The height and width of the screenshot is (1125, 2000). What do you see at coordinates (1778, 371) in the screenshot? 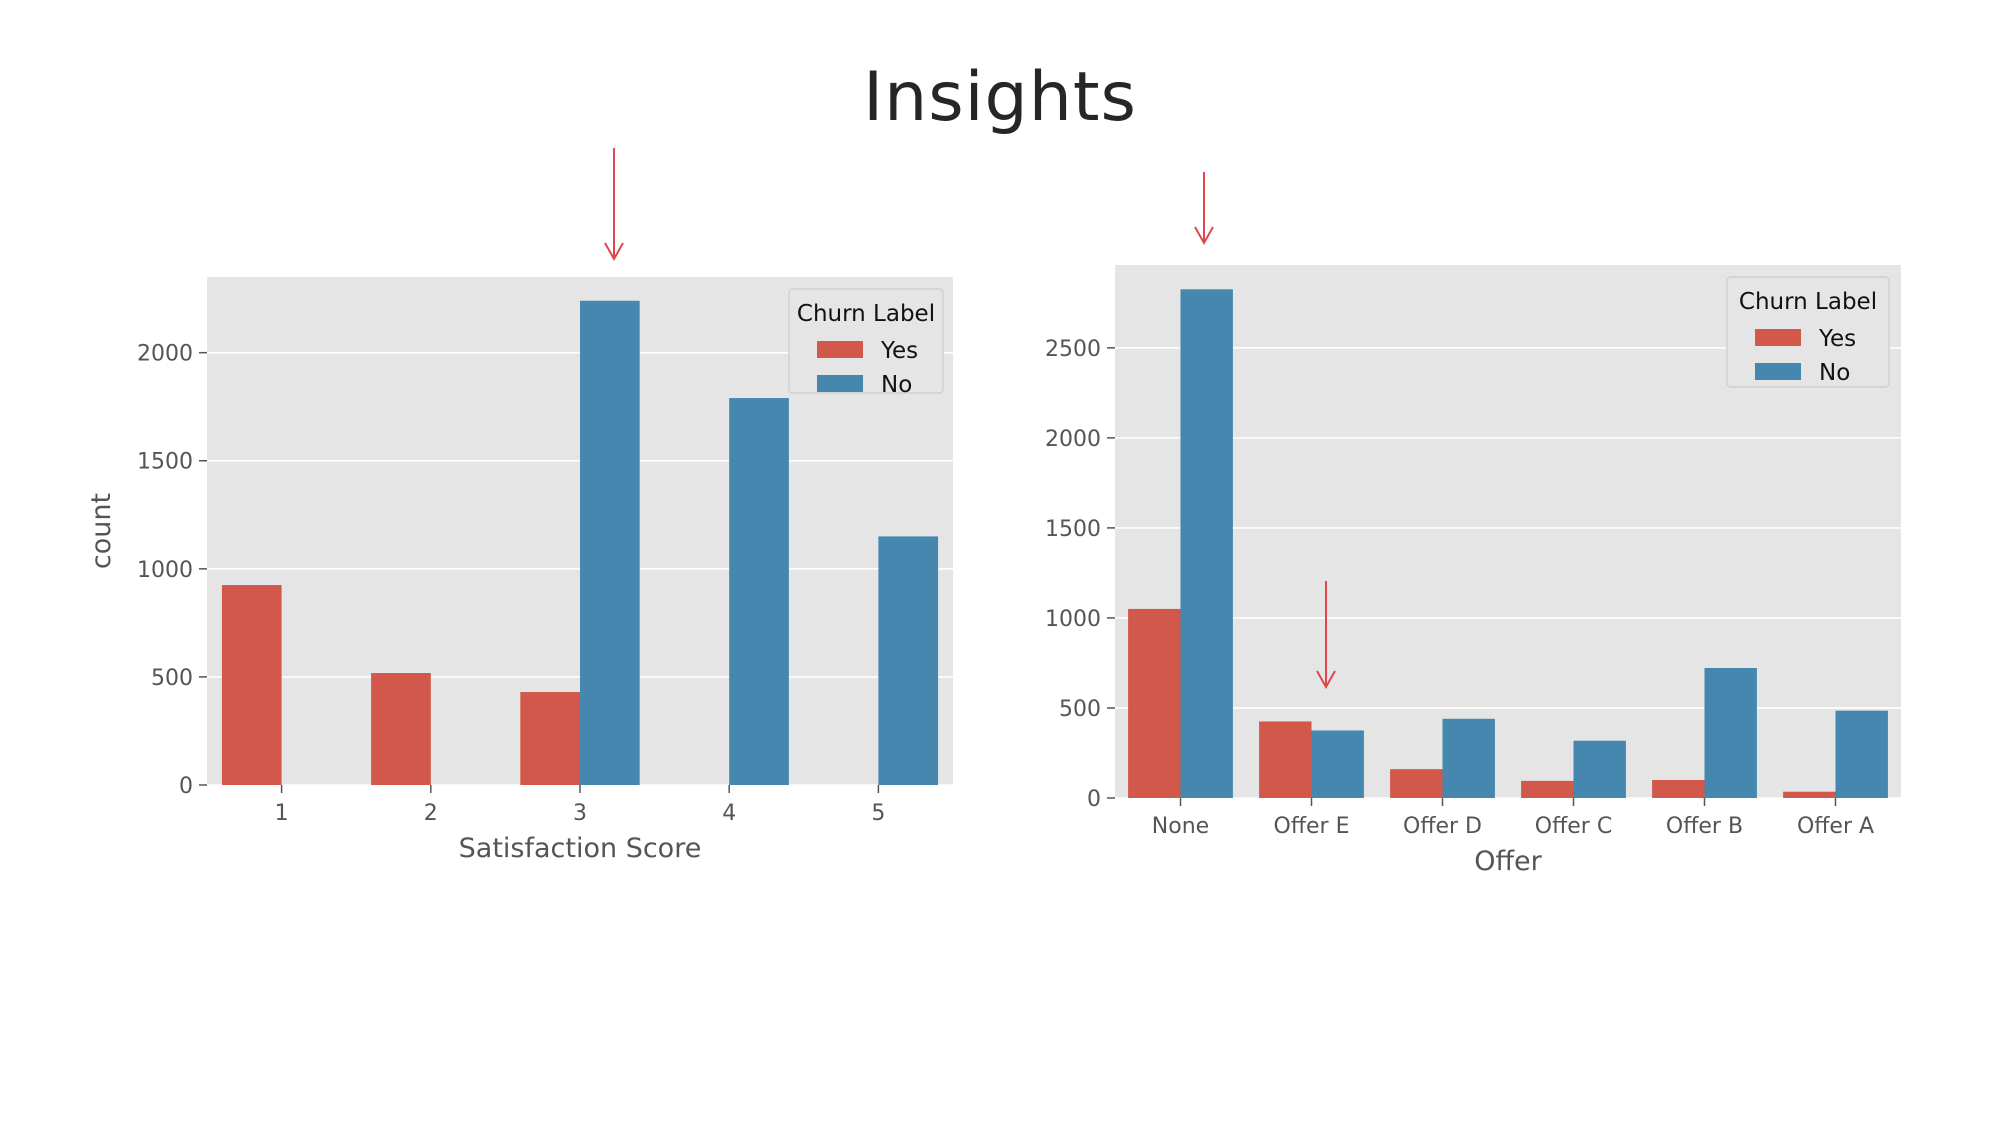
I see `chart2-legend-swatch-no` at bounding box center [1778, 371].